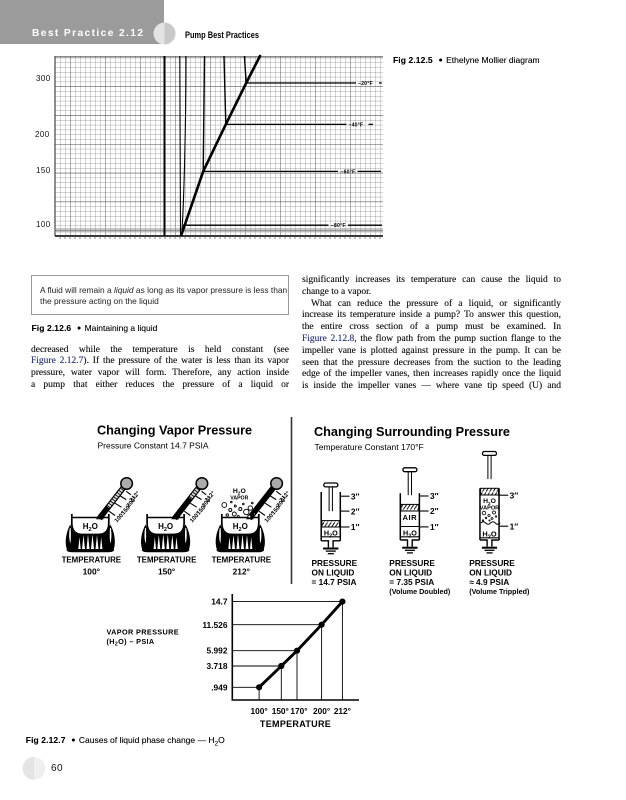 The width and height of the screenshot is (626, 800). What do you see at coordinates (143, 632) in the screenshot?
I see `svg-text: VAPOR PRESSURE` at bounding box center [143, 632].